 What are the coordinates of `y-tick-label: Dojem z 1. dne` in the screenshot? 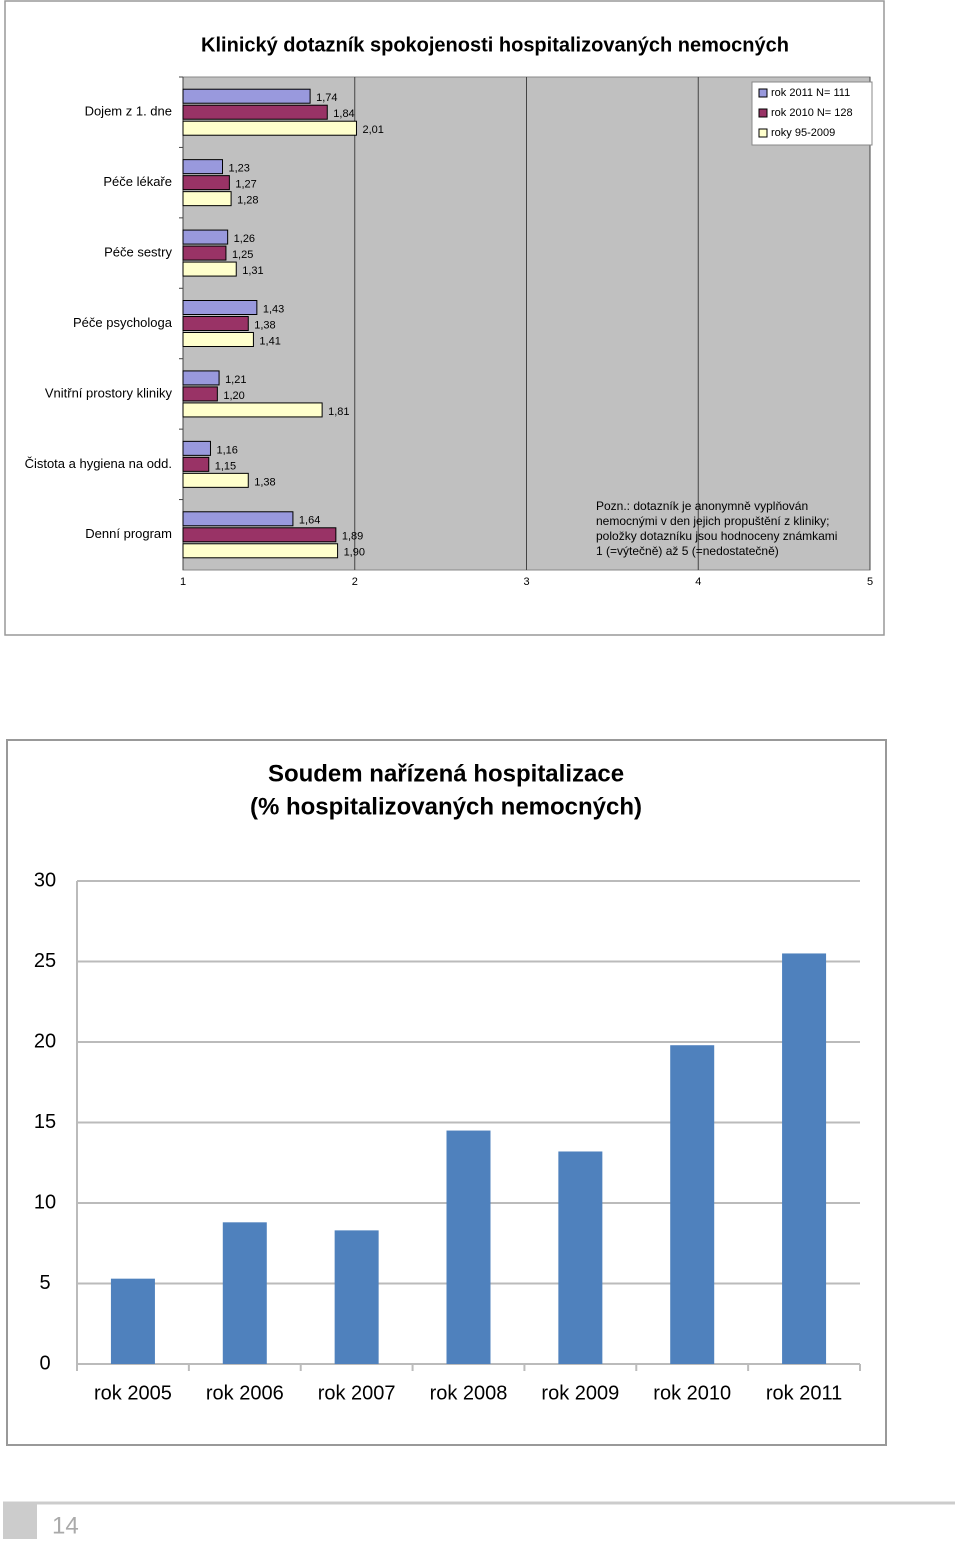 It's located at (128, 111).